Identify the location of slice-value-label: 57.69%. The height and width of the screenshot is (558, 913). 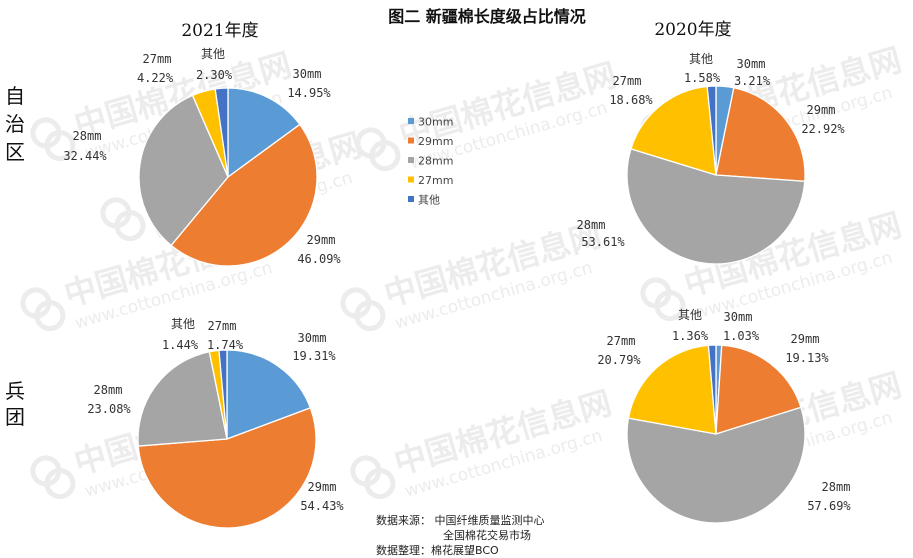
(829, 506).